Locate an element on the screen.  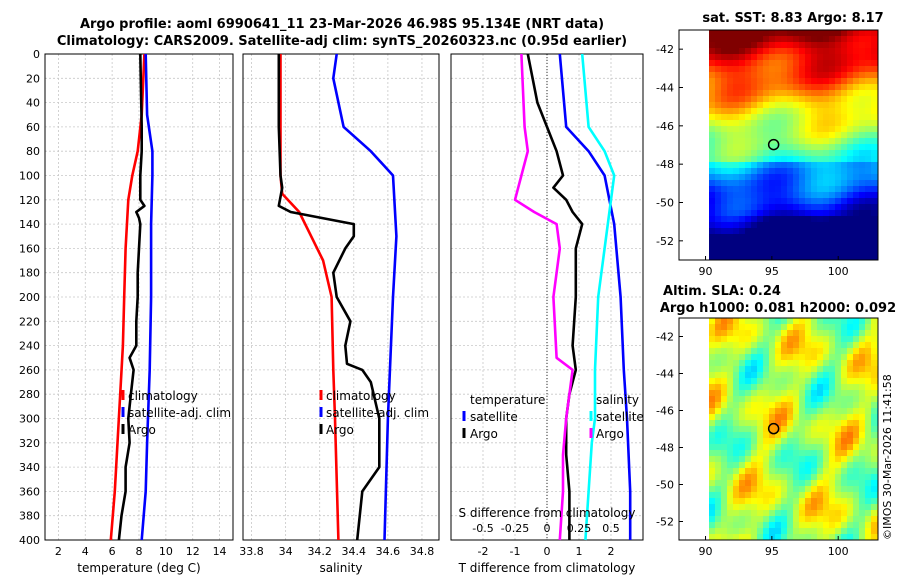
series-line-argo is located at coordinates (131, 297).